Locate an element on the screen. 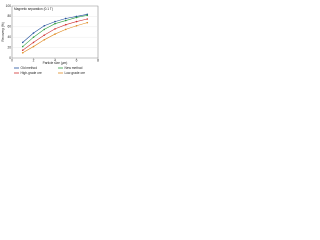  legend-label: High-grade ore is located at coordinates (31, 73).